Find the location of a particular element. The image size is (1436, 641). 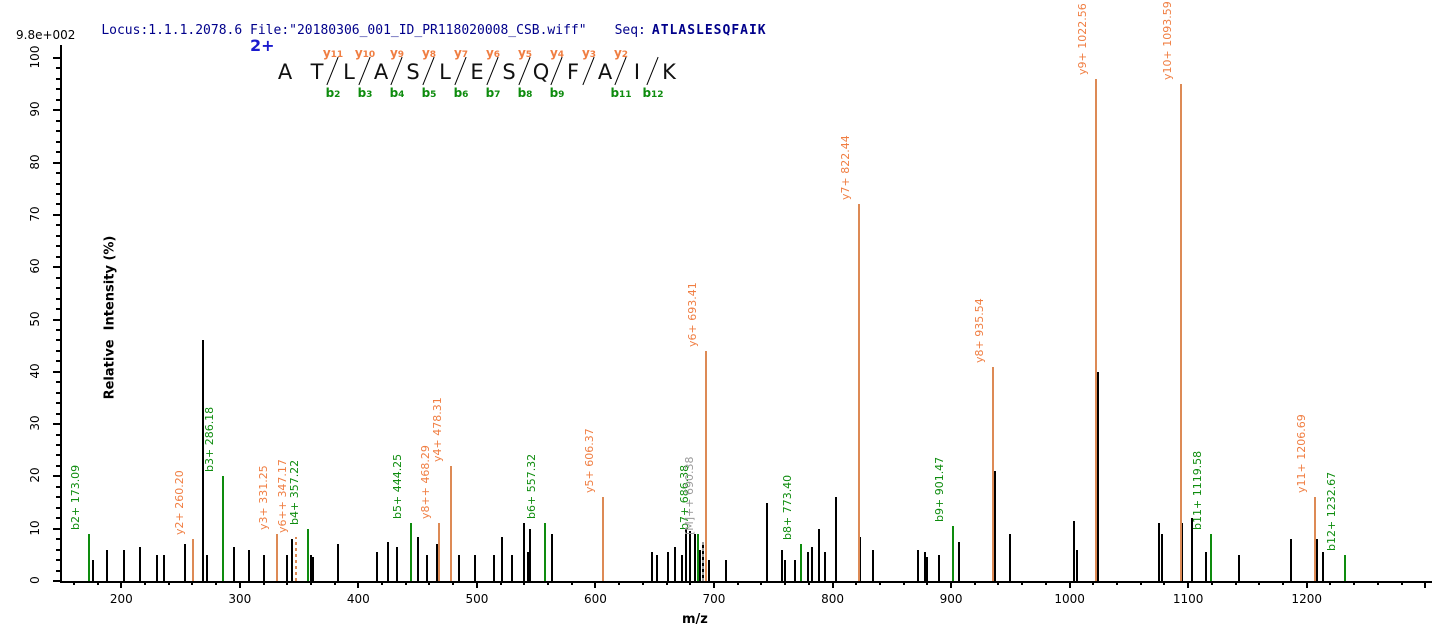

y-ion-diagram-label: y10 is located at coordinates (365, 53).